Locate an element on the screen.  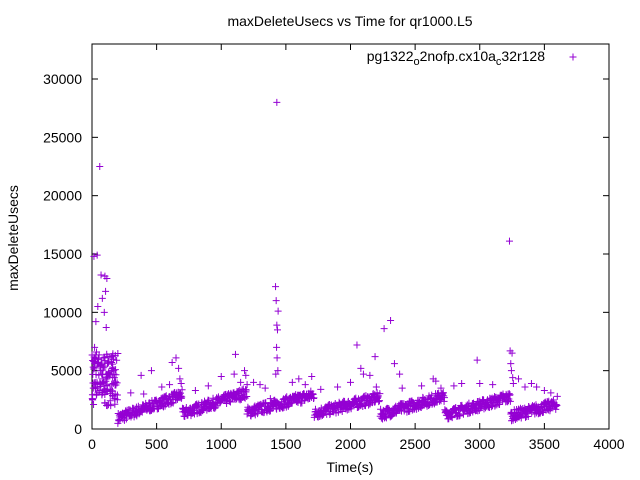
y-tick-label: 0 is located at coordinates (78, 429).